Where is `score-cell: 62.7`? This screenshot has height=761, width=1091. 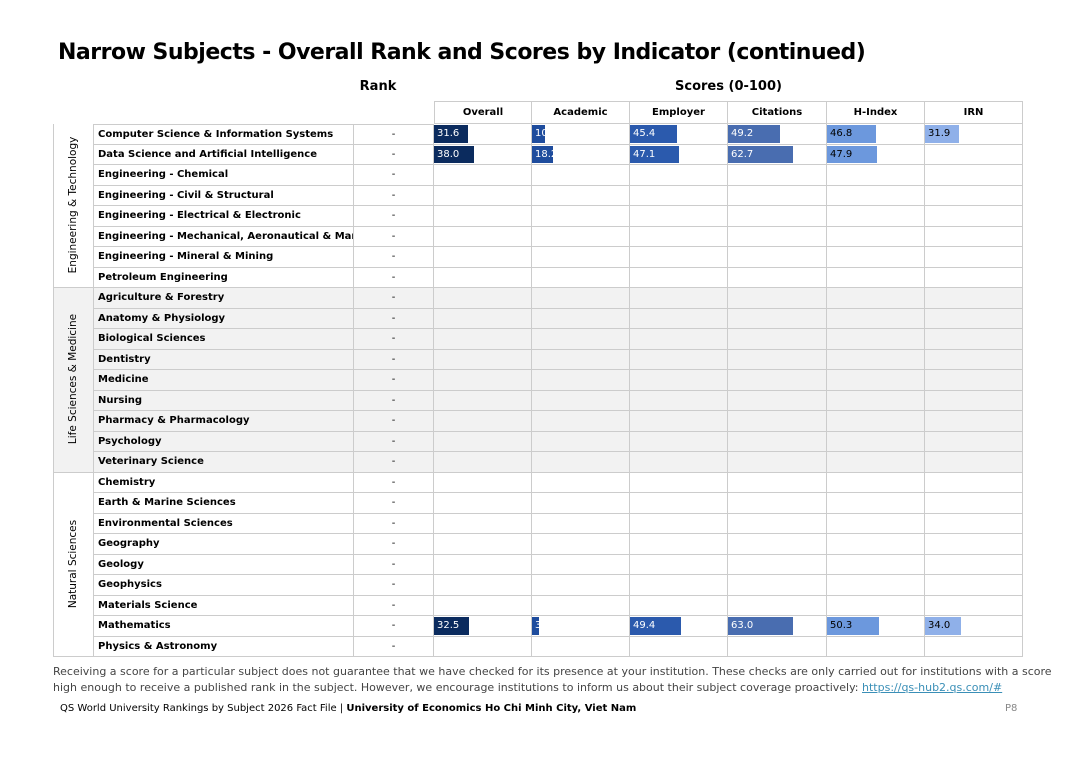 score-cell: 62.7 is located at coordinates (777, 154).